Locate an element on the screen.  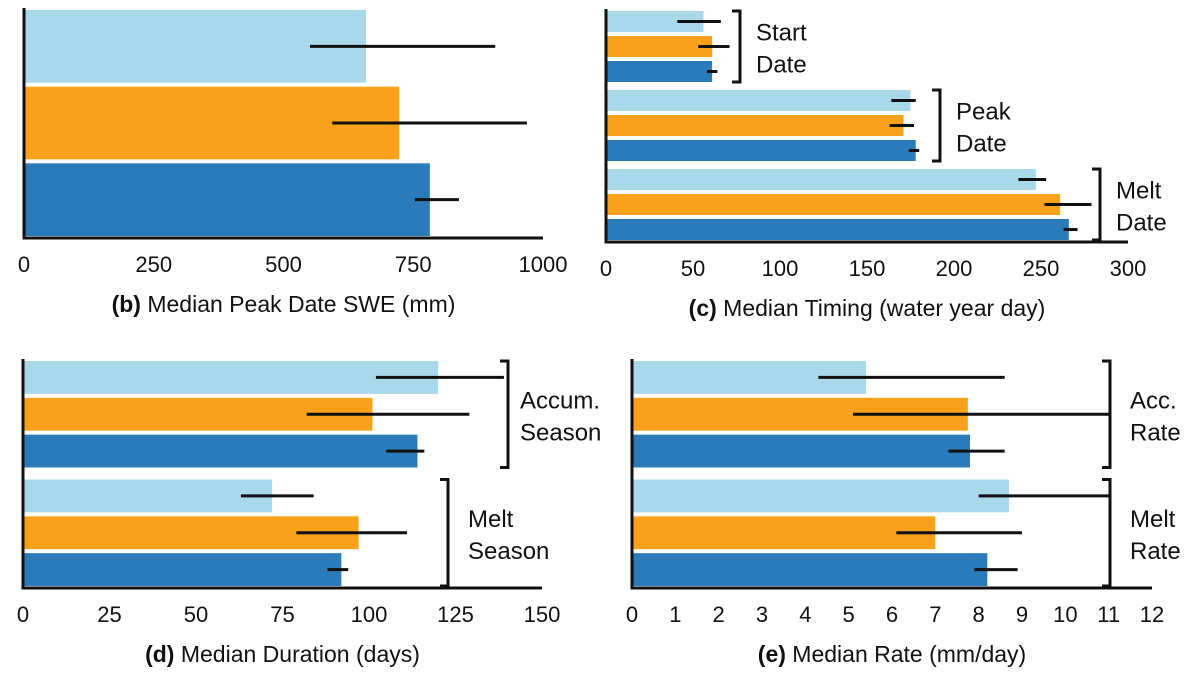
group-label: Acc. is located at coordinates (1153, 400).